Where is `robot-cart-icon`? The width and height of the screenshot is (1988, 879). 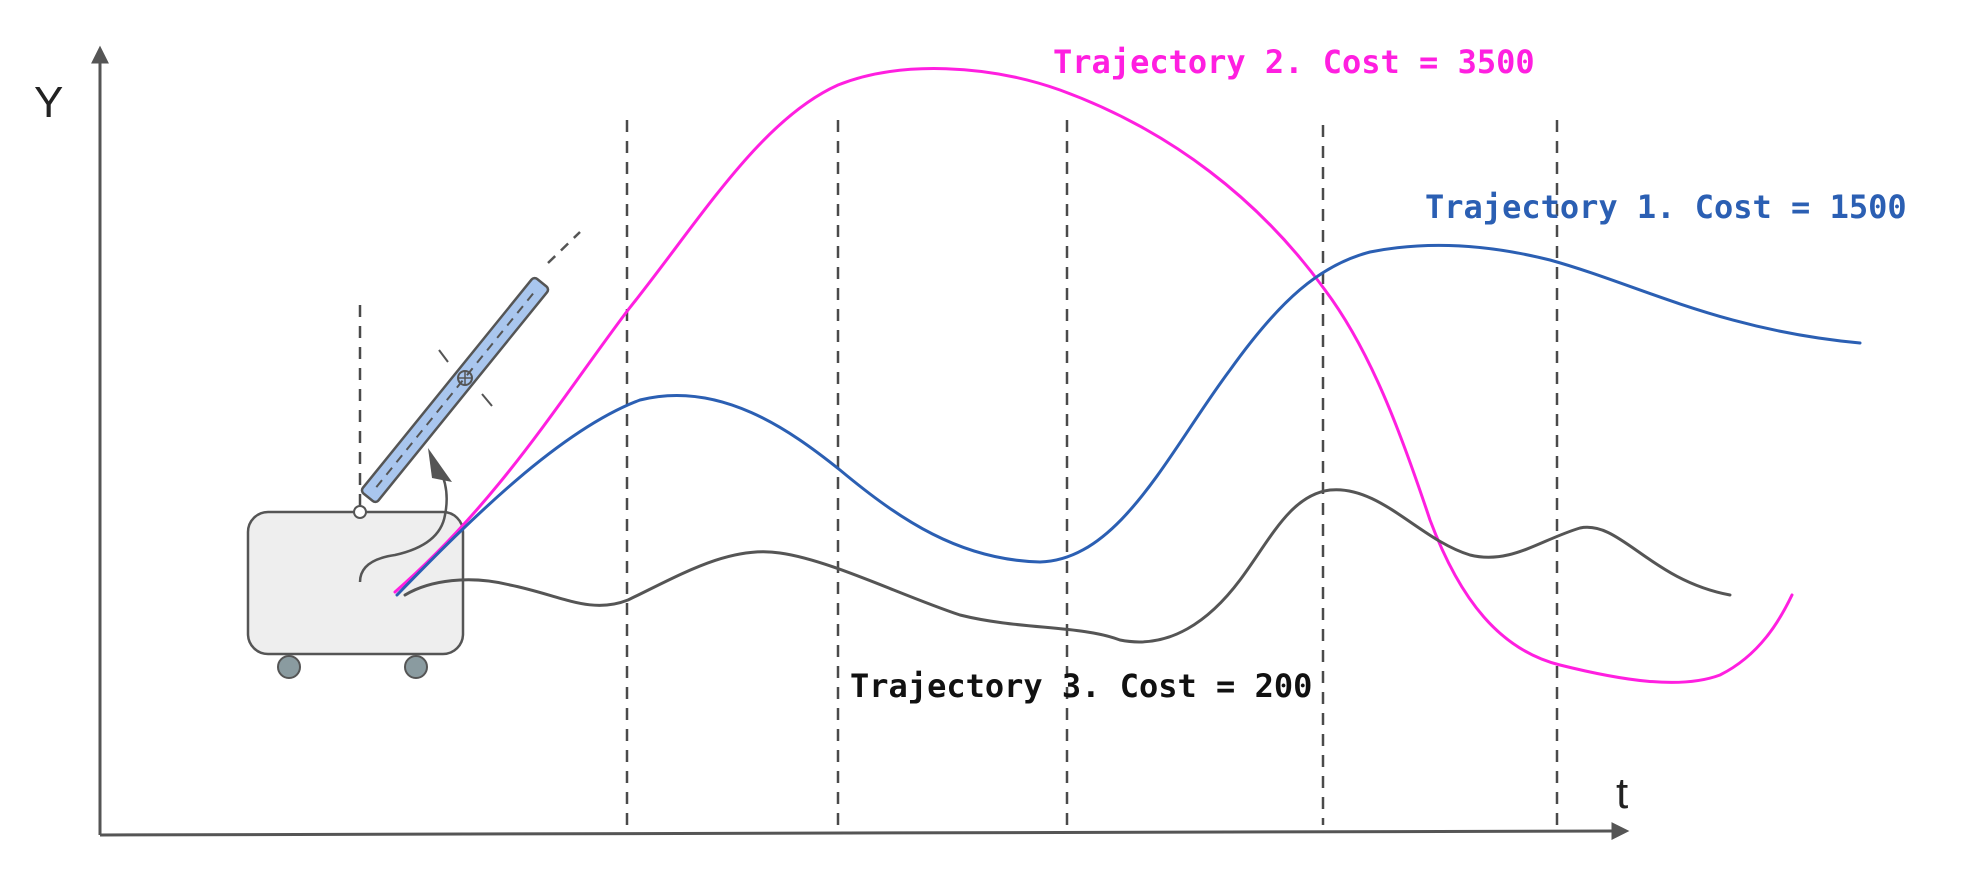
robot-cart-icon is located at coordinates (355, 574).